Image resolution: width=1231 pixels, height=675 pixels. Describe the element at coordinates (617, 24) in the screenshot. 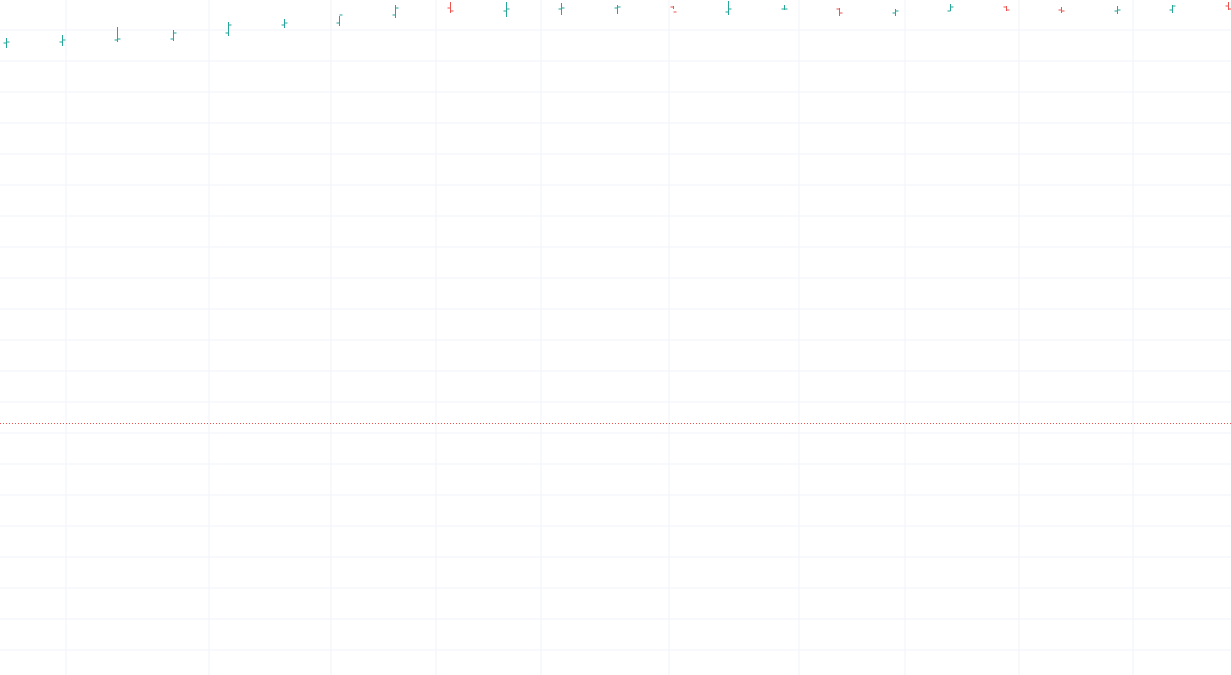

I see `price-bars` at that location.